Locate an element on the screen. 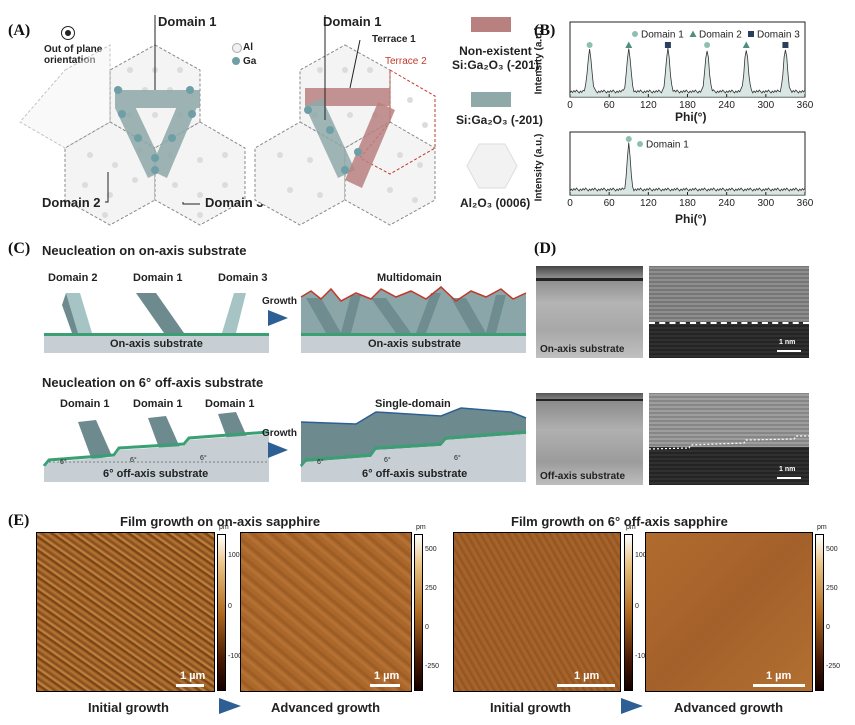  cbar1-unit: pm is located at coordinates (224, 527).